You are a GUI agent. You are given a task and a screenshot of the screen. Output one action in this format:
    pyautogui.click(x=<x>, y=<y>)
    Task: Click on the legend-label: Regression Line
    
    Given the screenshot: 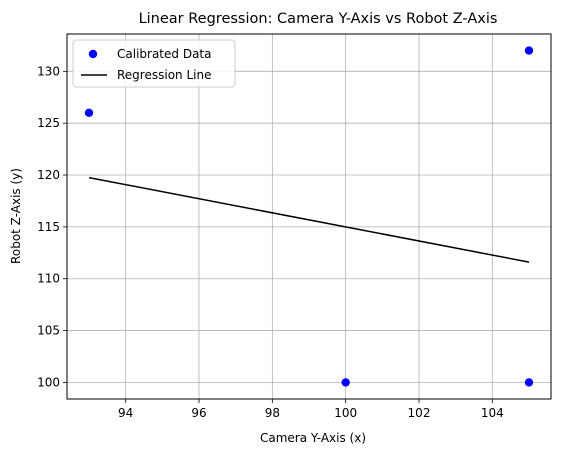 What is the action you would take?
    pyautogui.click(x=164, y=75)
    